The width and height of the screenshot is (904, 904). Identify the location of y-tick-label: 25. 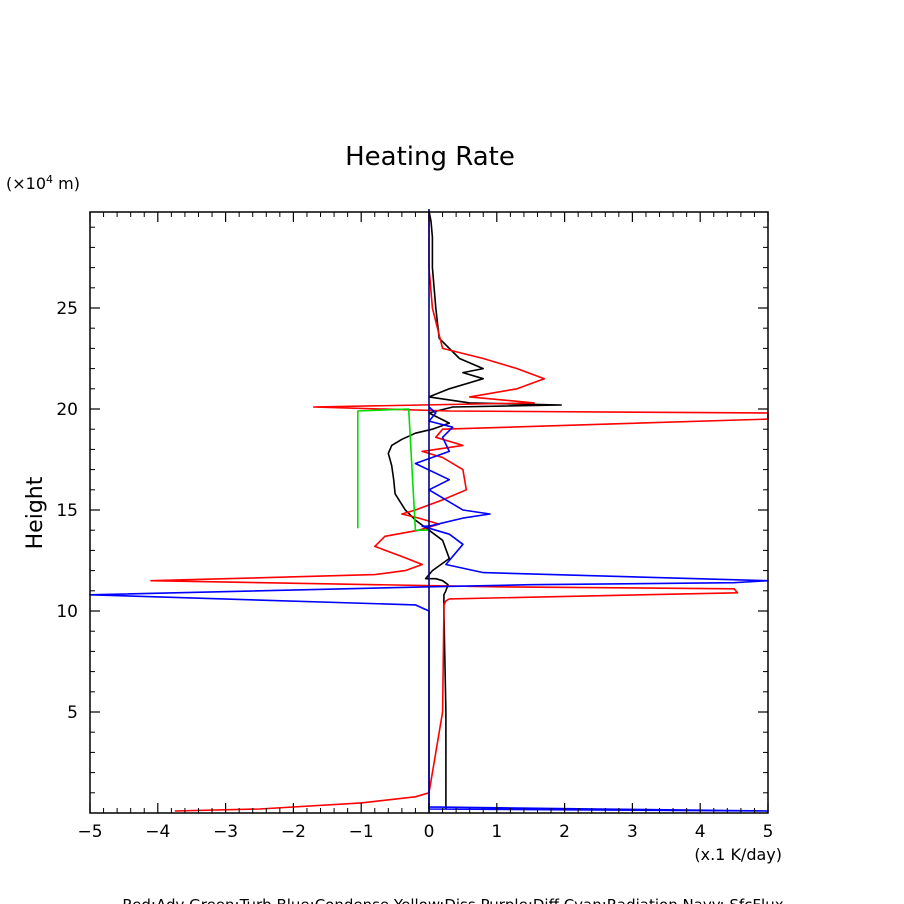
(67, 309).